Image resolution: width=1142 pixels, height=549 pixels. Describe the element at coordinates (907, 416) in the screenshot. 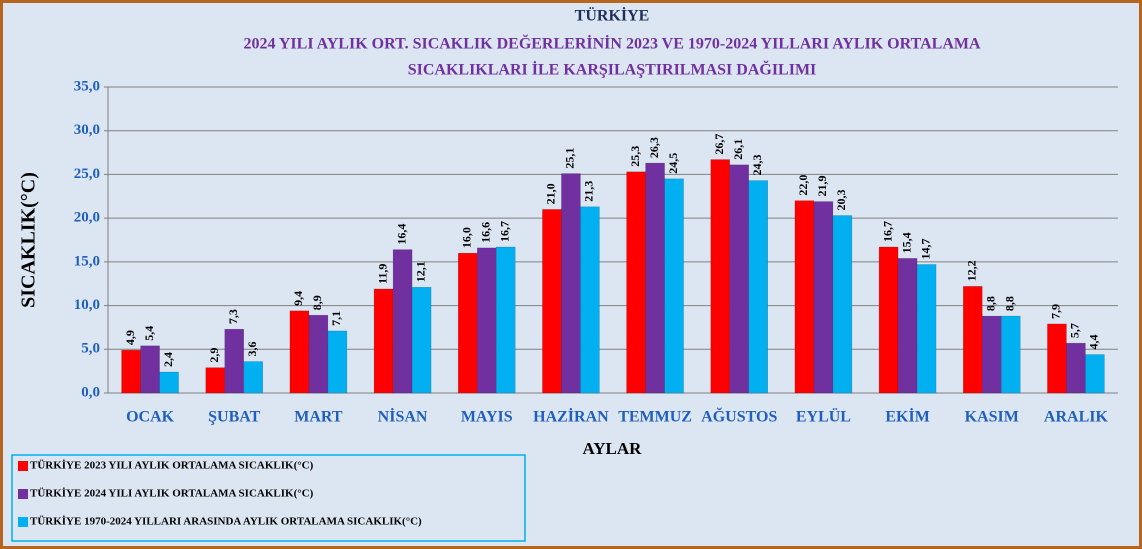

I see `x-tick-label: EKİM` at that location.